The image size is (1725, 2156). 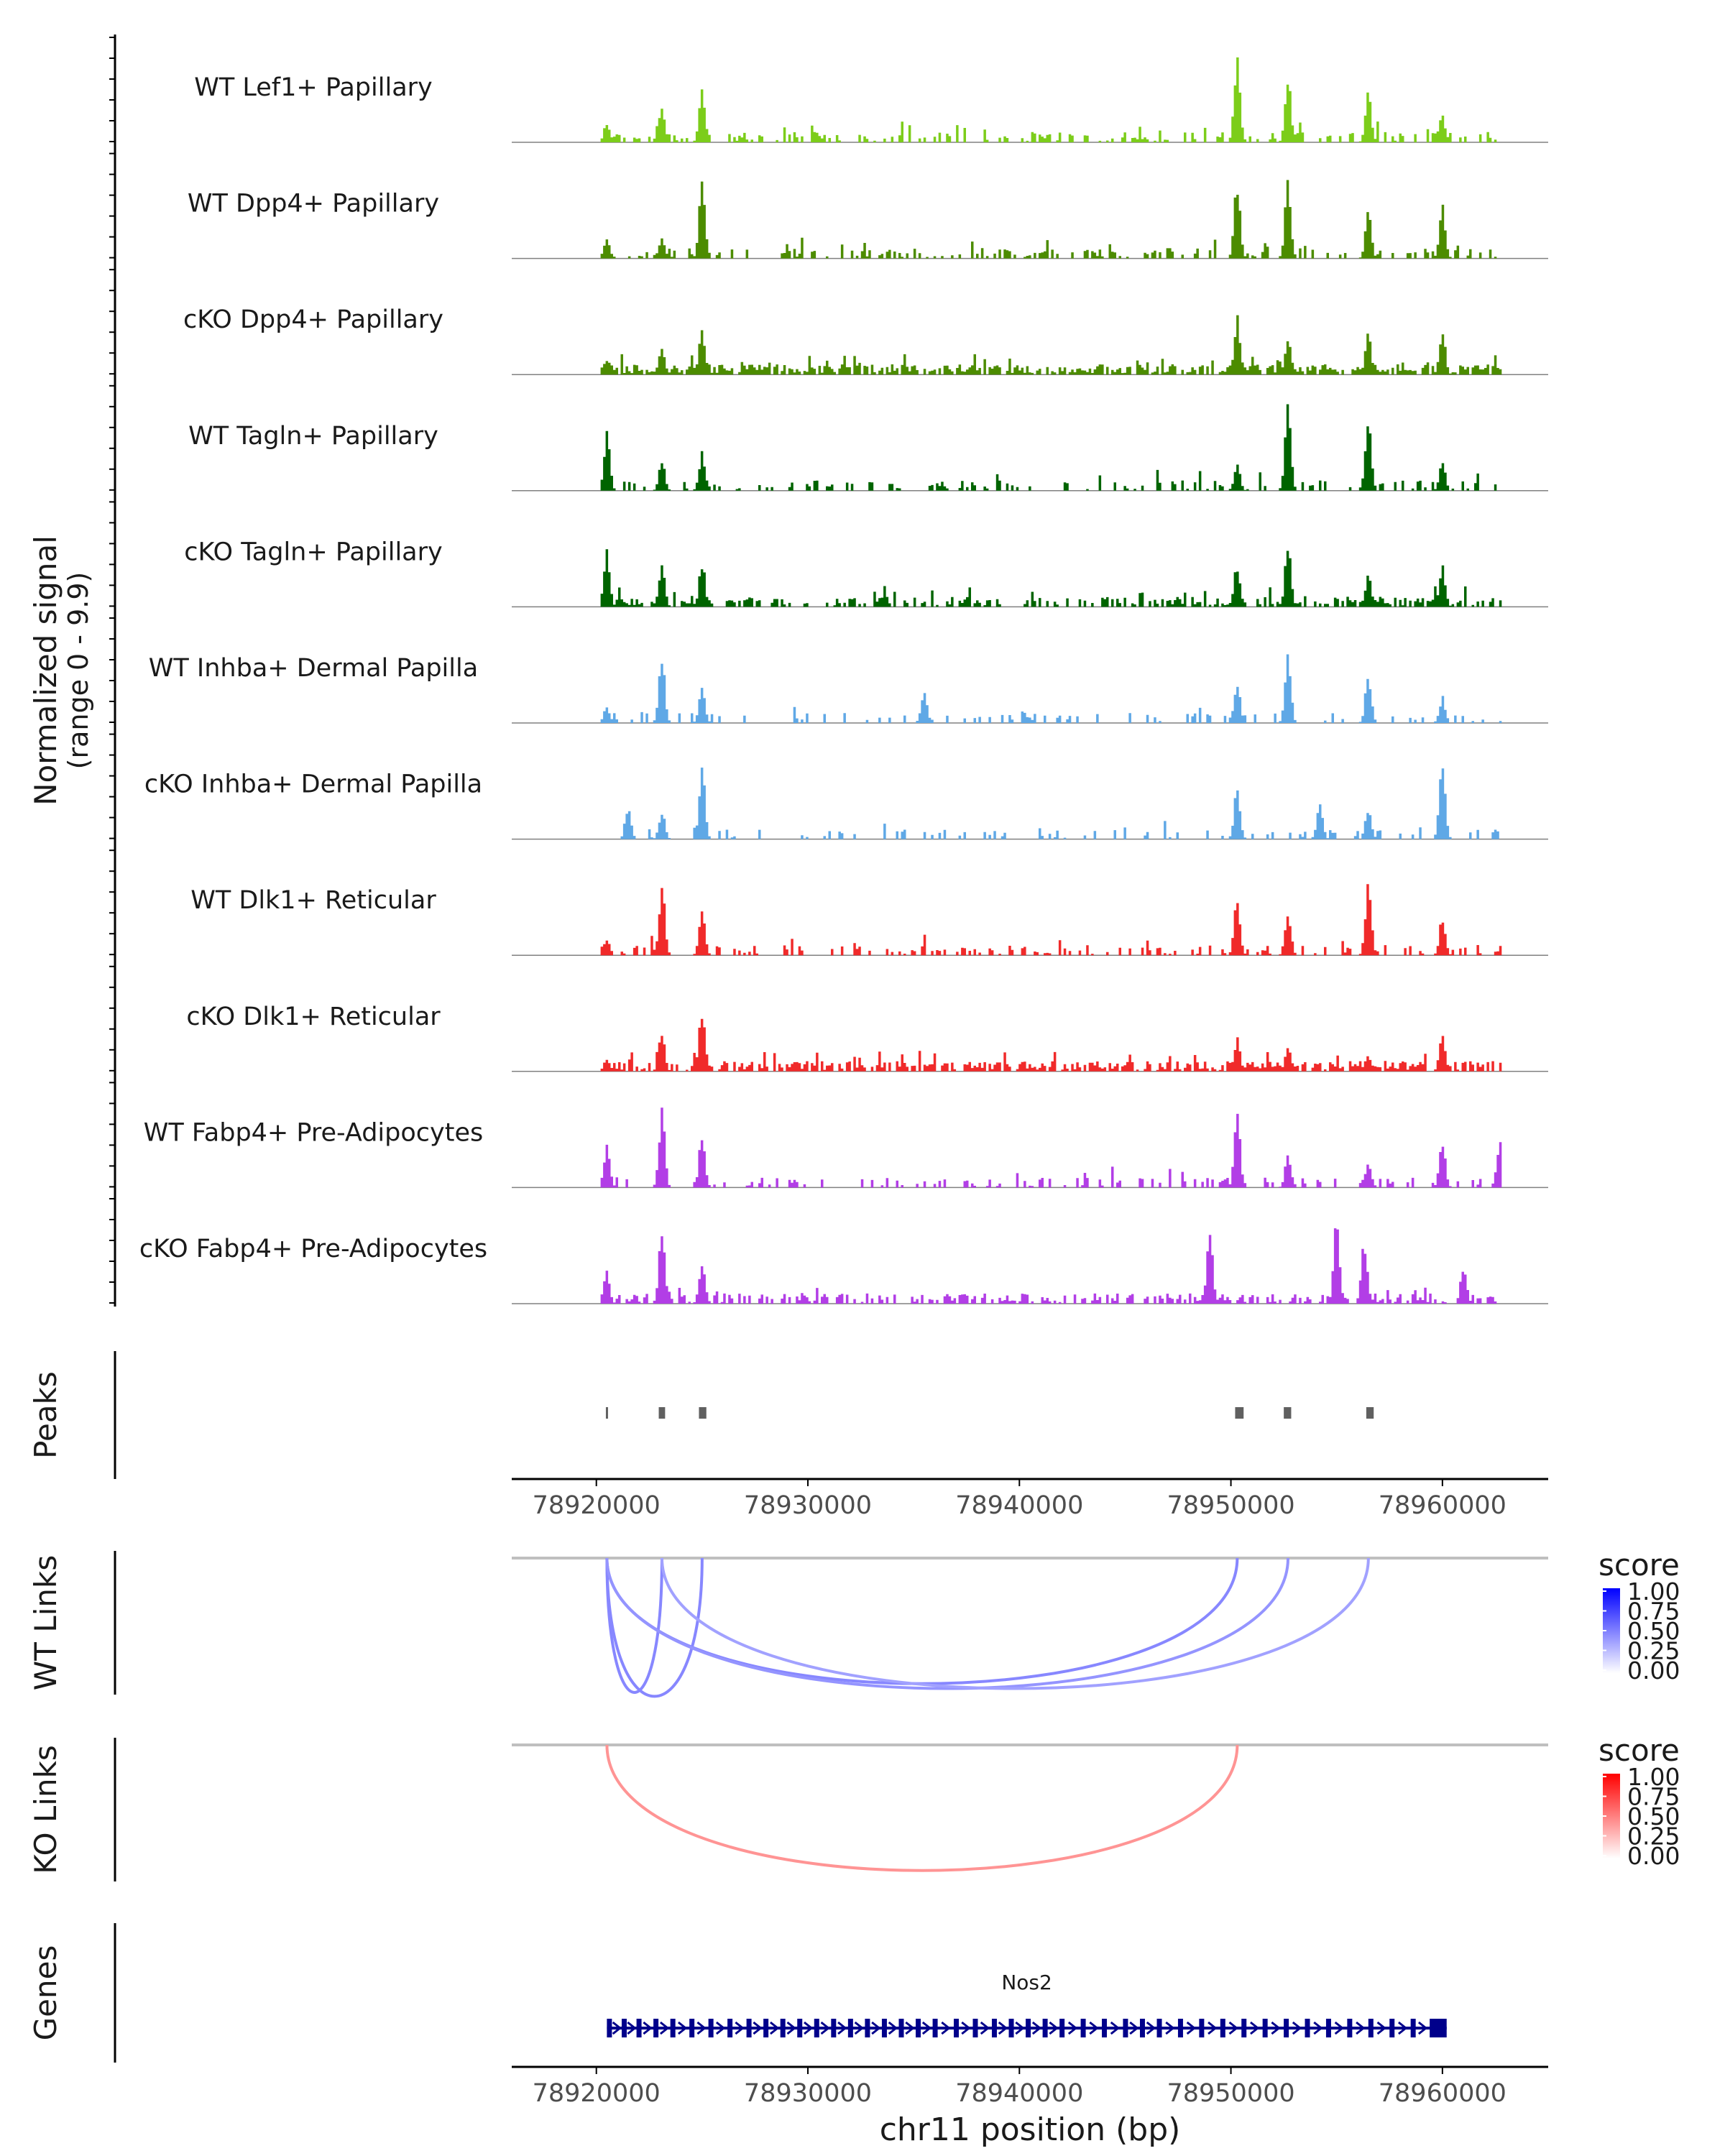 What do you see at coordinates (597, 1505) in the screenshot?
I see `x-tick-label: 78920000` at bounding box center [597, 1505].